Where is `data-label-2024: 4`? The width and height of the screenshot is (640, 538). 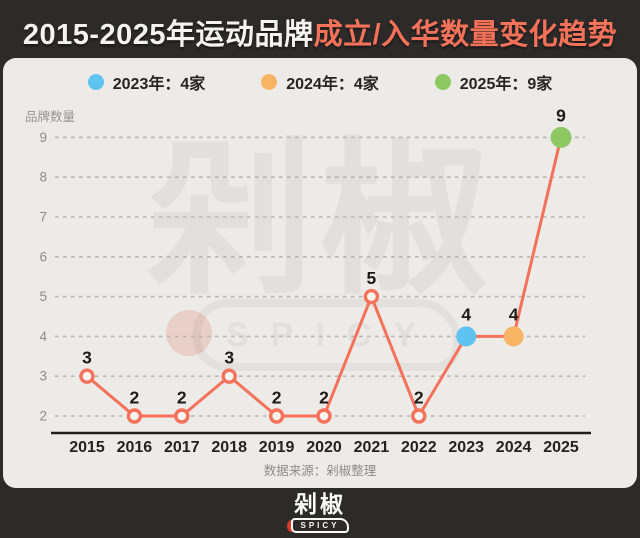
data-label-2024: 4 is located at coordinates (514, 314).